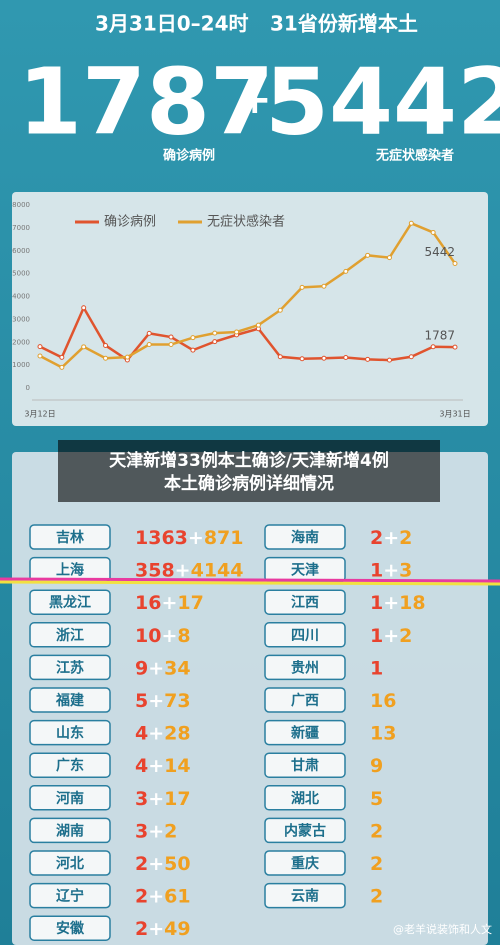  What do you see at coordinates (21, 251) in the screenshot?
I see `y-tick-label: 6000` at bounding box center [21, 251].